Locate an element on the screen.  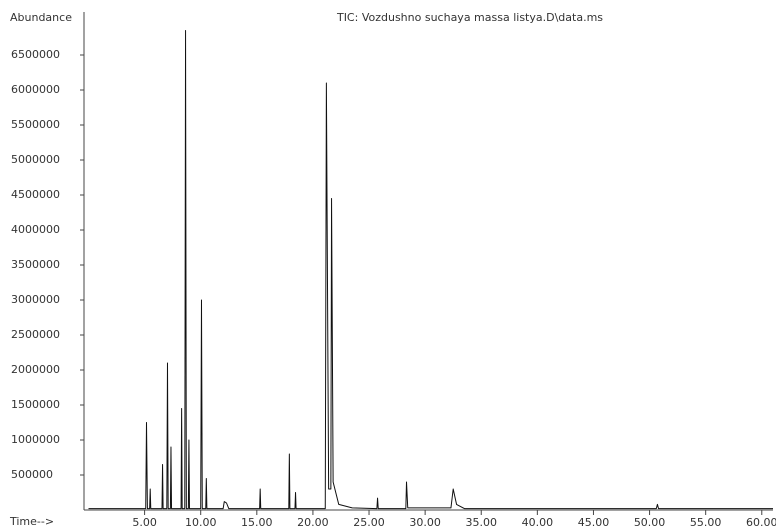
y-tick-label: 6500000 is located at coordinates (35, 54).